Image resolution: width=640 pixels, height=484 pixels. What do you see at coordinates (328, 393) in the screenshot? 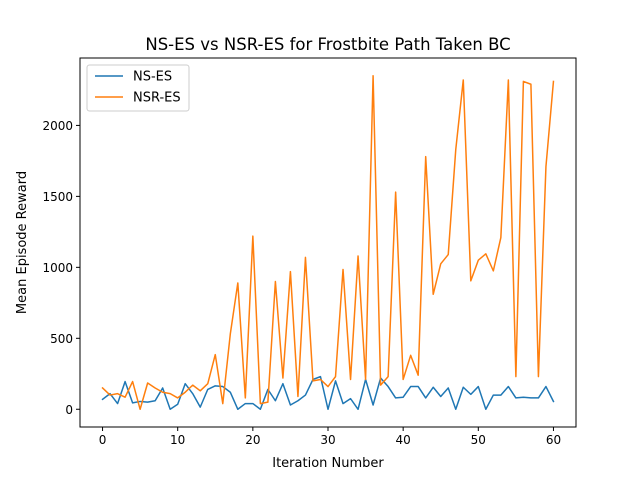
I see `series-line-ns-es` at bounding box center [328, 393].